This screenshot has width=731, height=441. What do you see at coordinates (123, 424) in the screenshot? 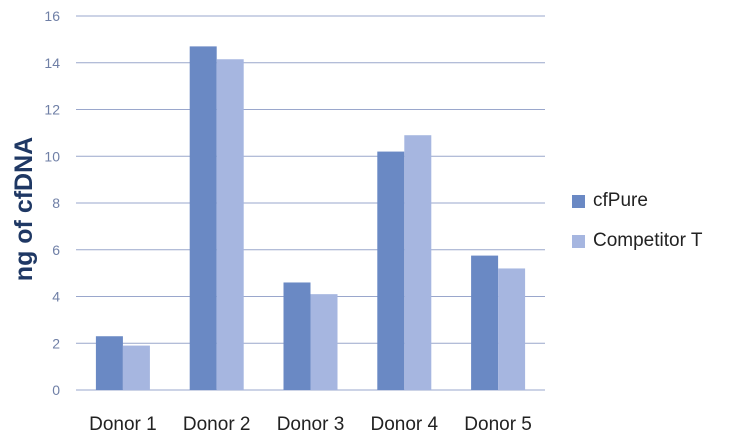
I see `x-category-label: Donor 1` at bounding box center [123, 424].